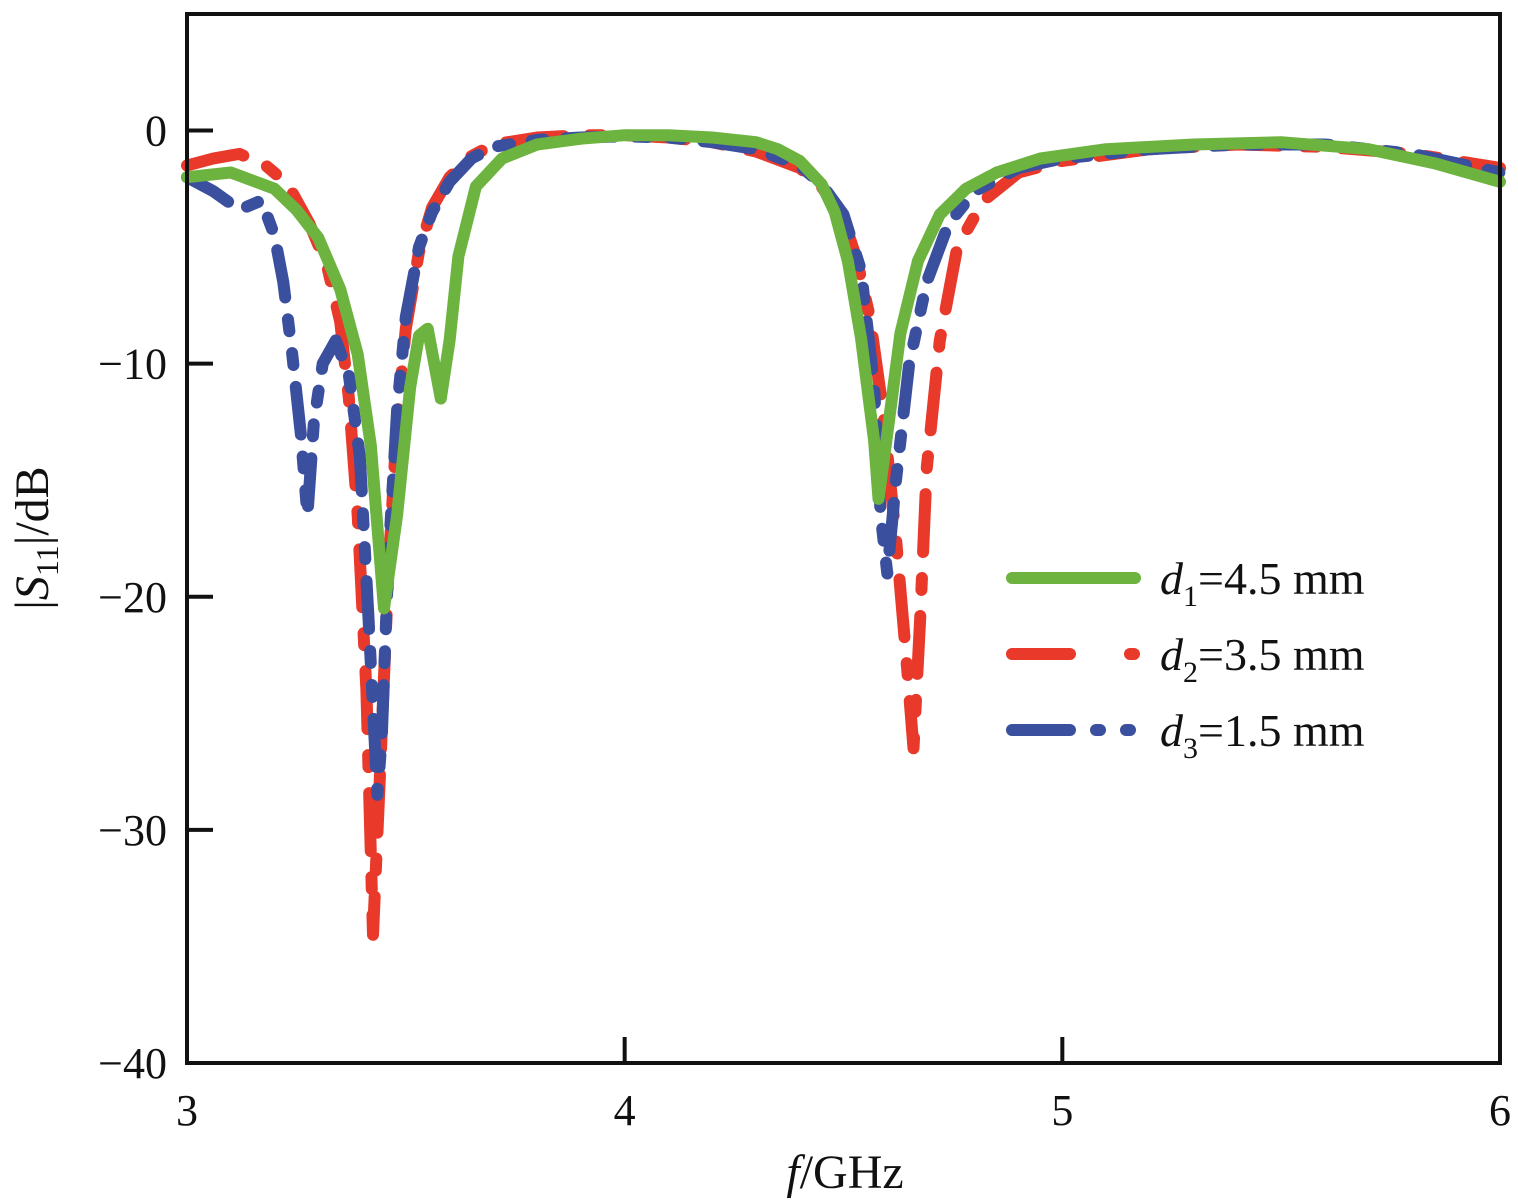 The image size is (1518, 1203). Describe the element at coordinates (625, 1110) in the screenshot. I see `x-tick-label: 4` at that location.